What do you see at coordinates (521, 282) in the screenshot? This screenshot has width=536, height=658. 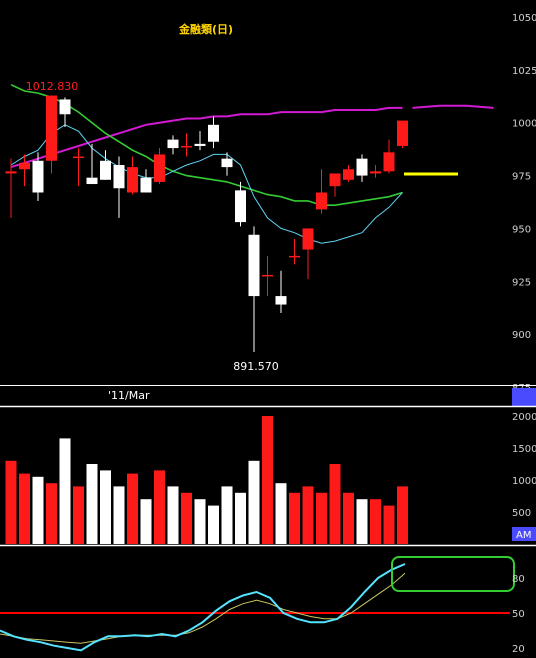 I see `price-tick-label: 925` at bounding box center [521, 282].